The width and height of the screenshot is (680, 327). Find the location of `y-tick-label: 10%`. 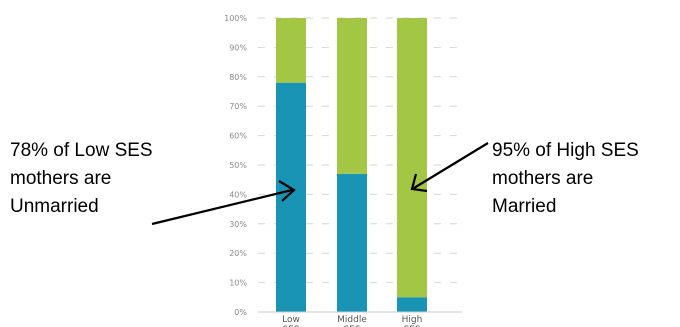

y-tick-label: 10% is located at coordinates (238, 283).